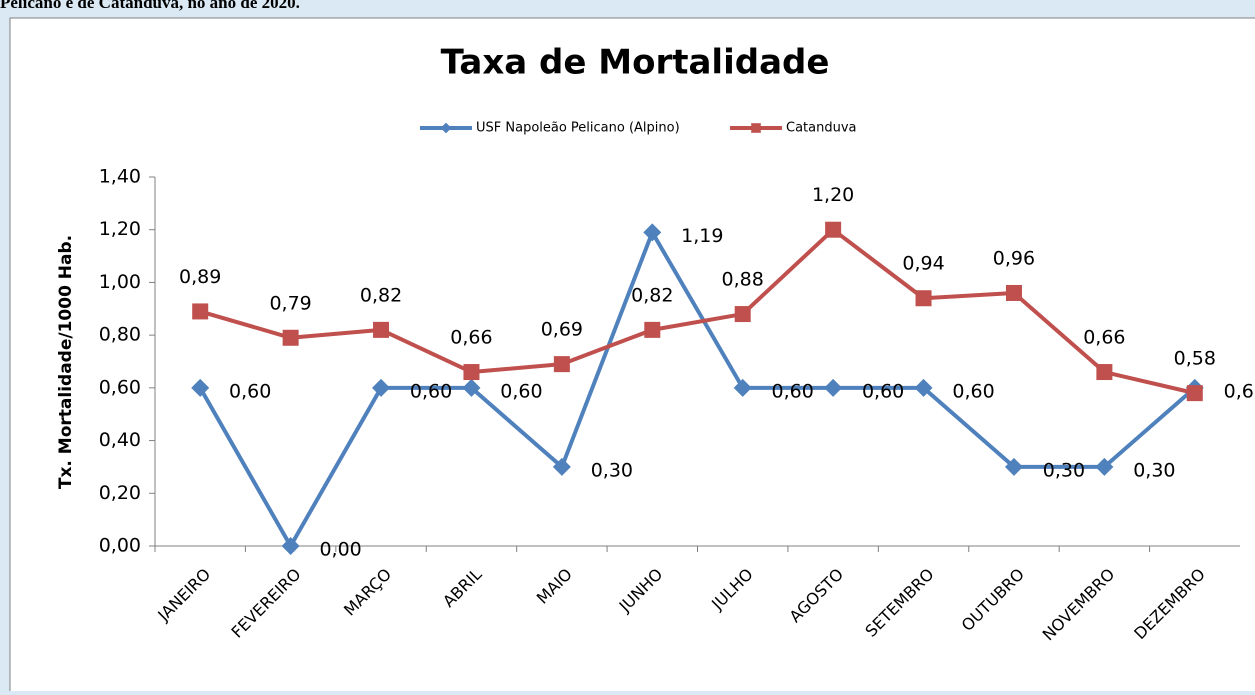  I want to click on y-tick-label: 1,20, so click(120, 229).